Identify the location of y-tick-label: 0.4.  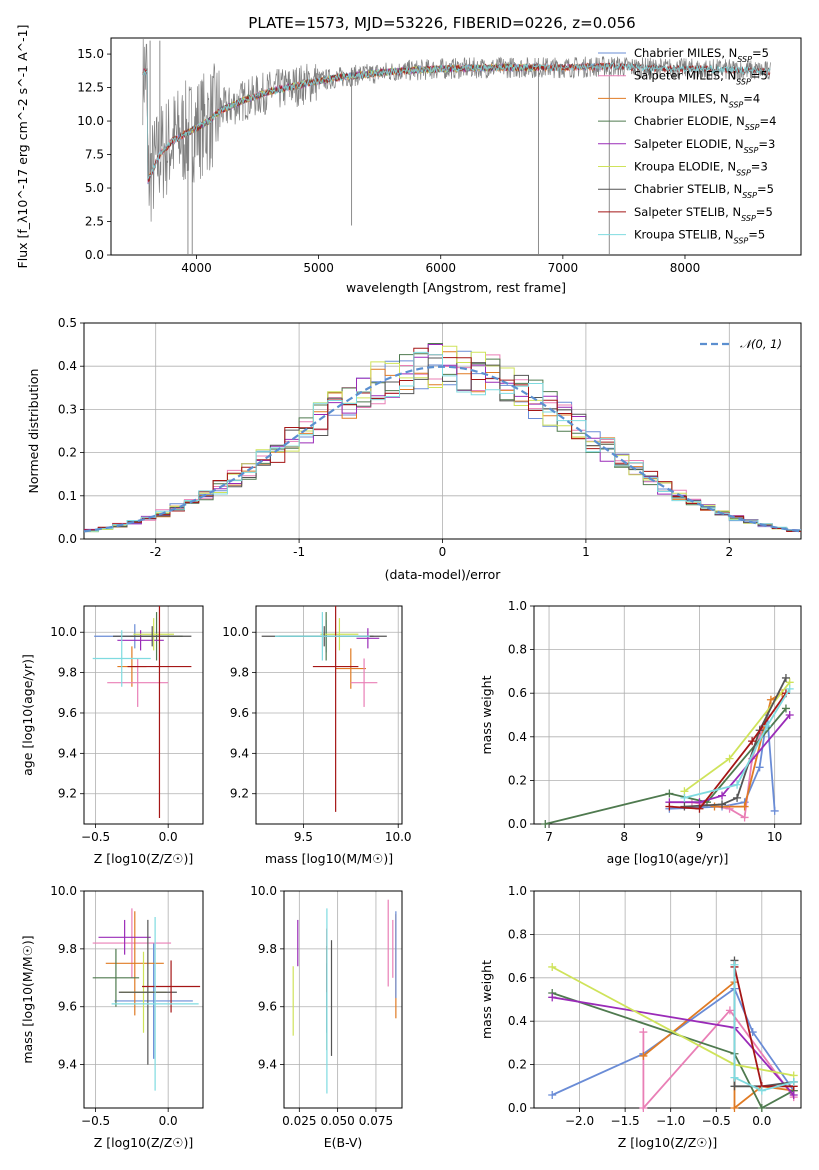
(517, 1021).